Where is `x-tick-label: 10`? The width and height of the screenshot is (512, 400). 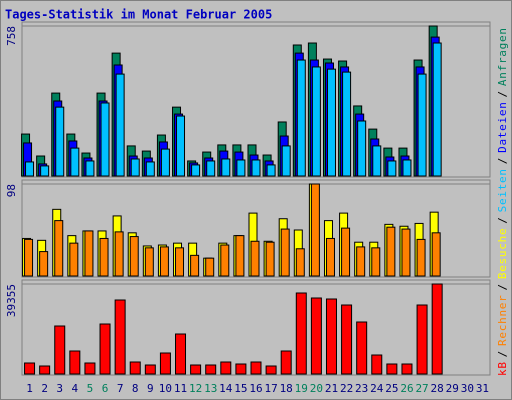 x-tick-label: 10 is located at coordinates (165, 388).